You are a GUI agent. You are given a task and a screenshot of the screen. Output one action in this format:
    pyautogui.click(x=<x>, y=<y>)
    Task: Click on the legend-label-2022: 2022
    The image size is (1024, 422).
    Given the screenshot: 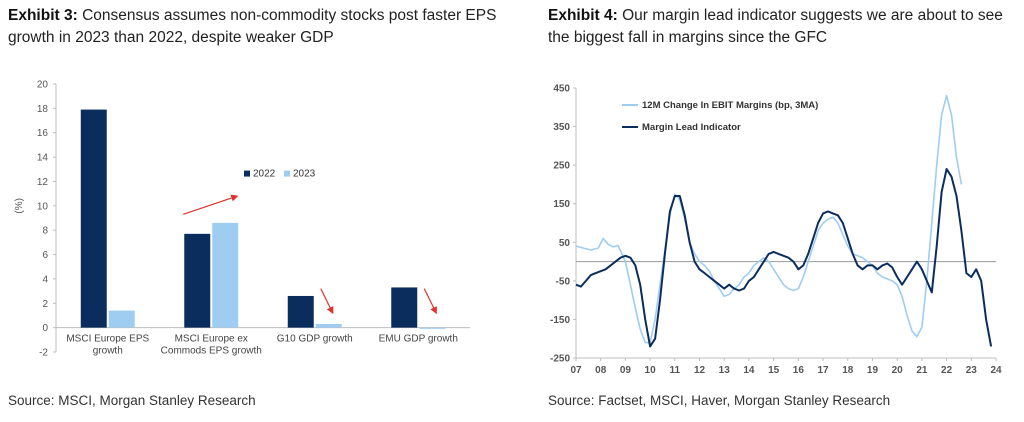 What is the action you would take?
    pyautogui.click(x=264, y=174)
    